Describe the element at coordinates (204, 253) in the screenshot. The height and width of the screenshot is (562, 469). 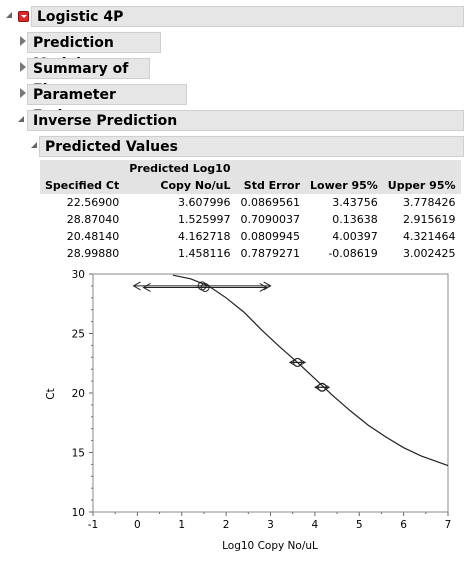
I see `table-cell: 1.458116` at that location.